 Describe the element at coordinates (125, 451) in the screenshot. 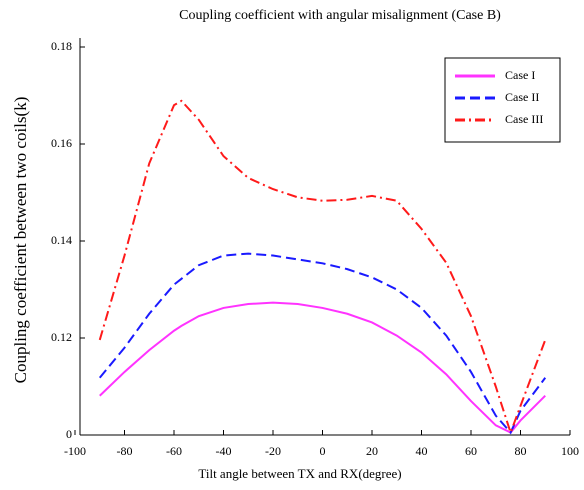

I see `x-tick-label: -80` at that location.